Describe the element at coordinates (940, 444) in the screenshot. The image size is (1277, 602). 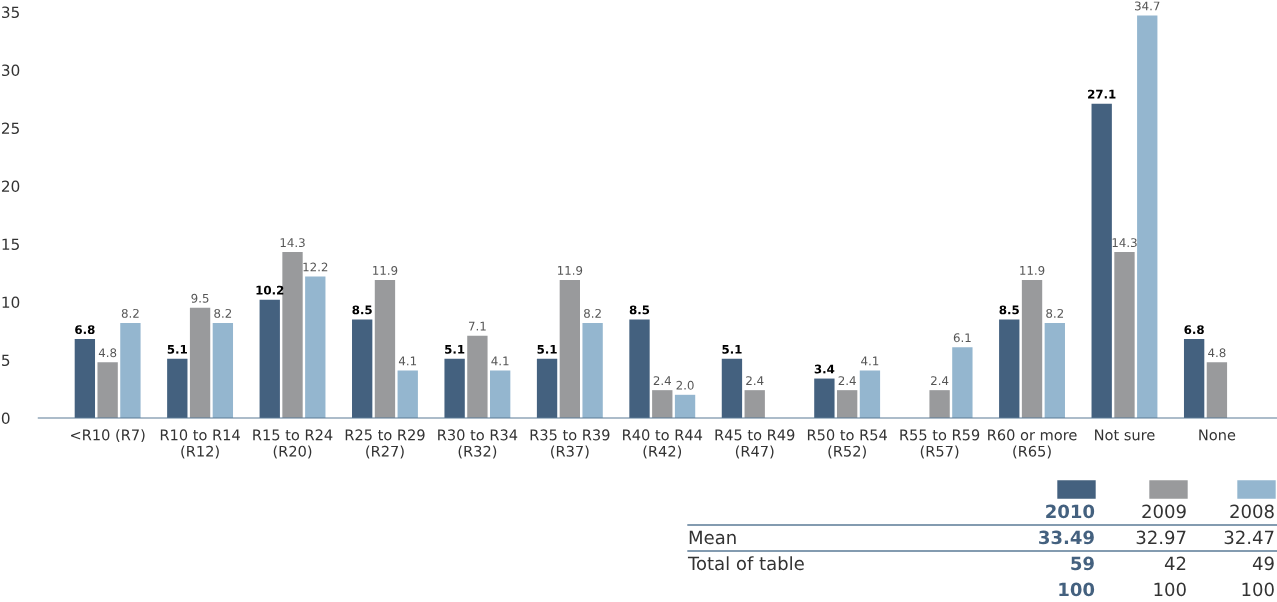
I see `x-tick-label: R55 to R59 (R57)` at that location.